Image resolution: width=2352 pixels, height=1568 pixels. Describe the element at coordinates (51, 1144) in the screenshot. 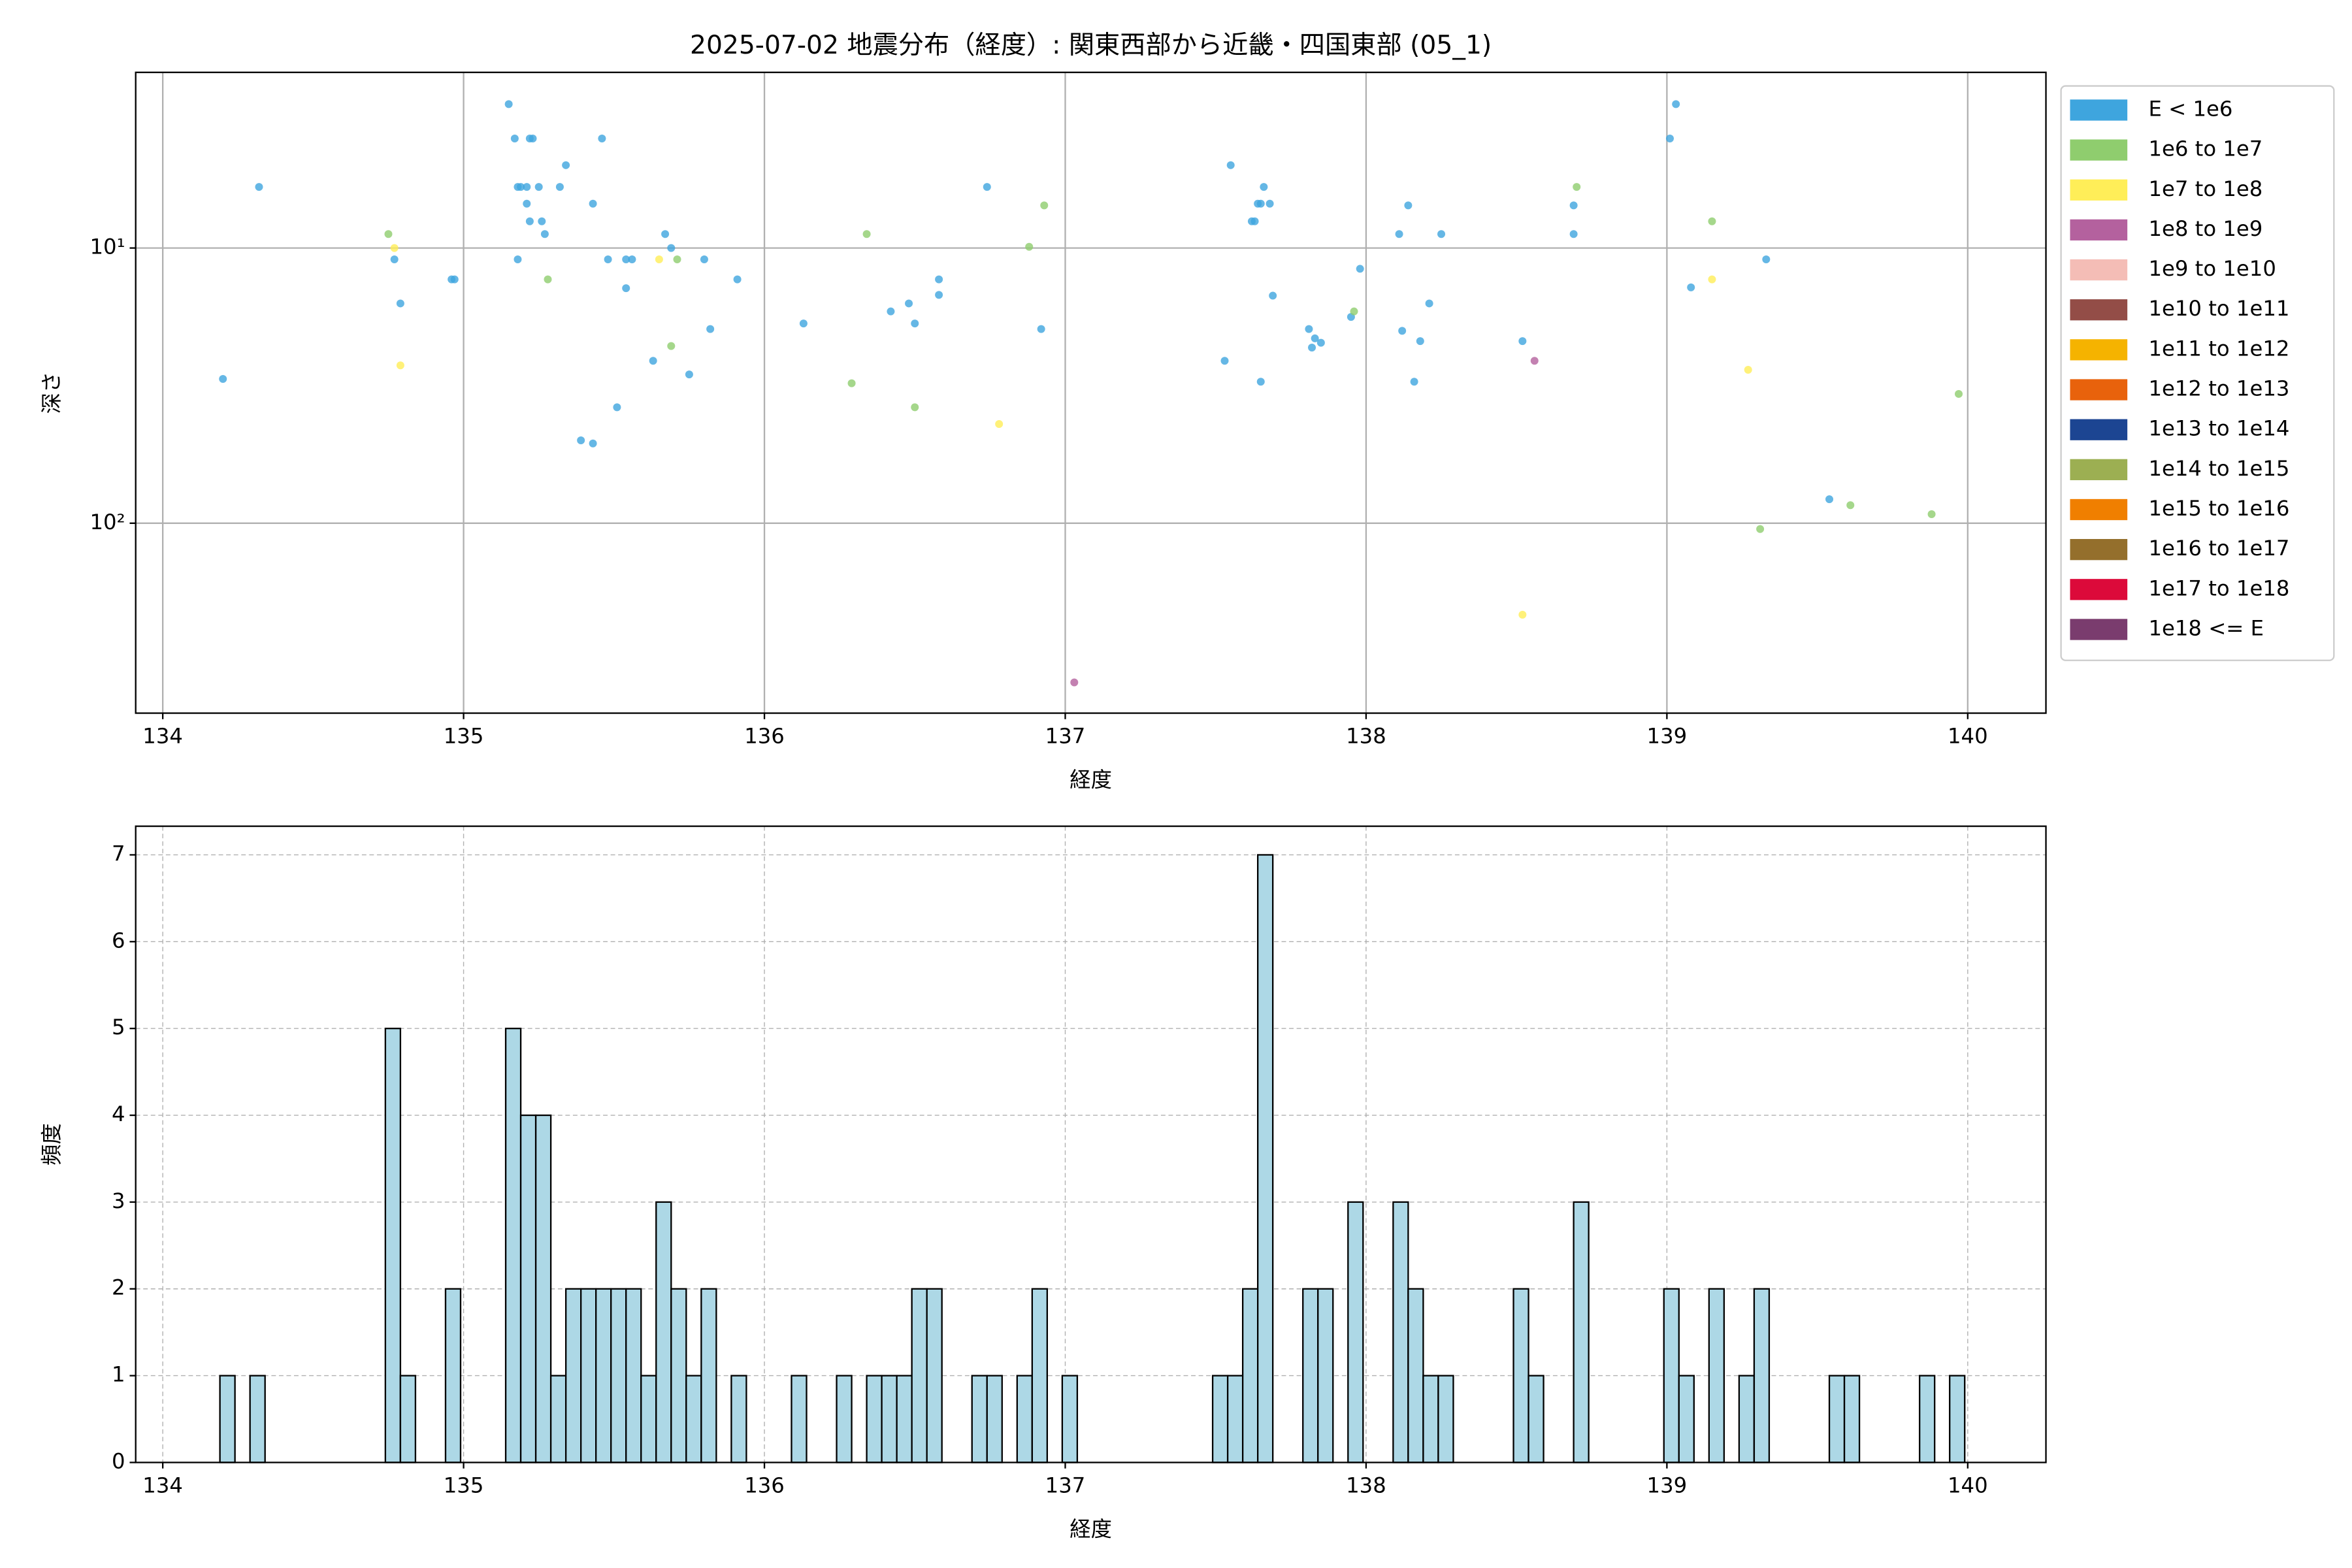

I see `y-axis-label: 頻度` at that location.